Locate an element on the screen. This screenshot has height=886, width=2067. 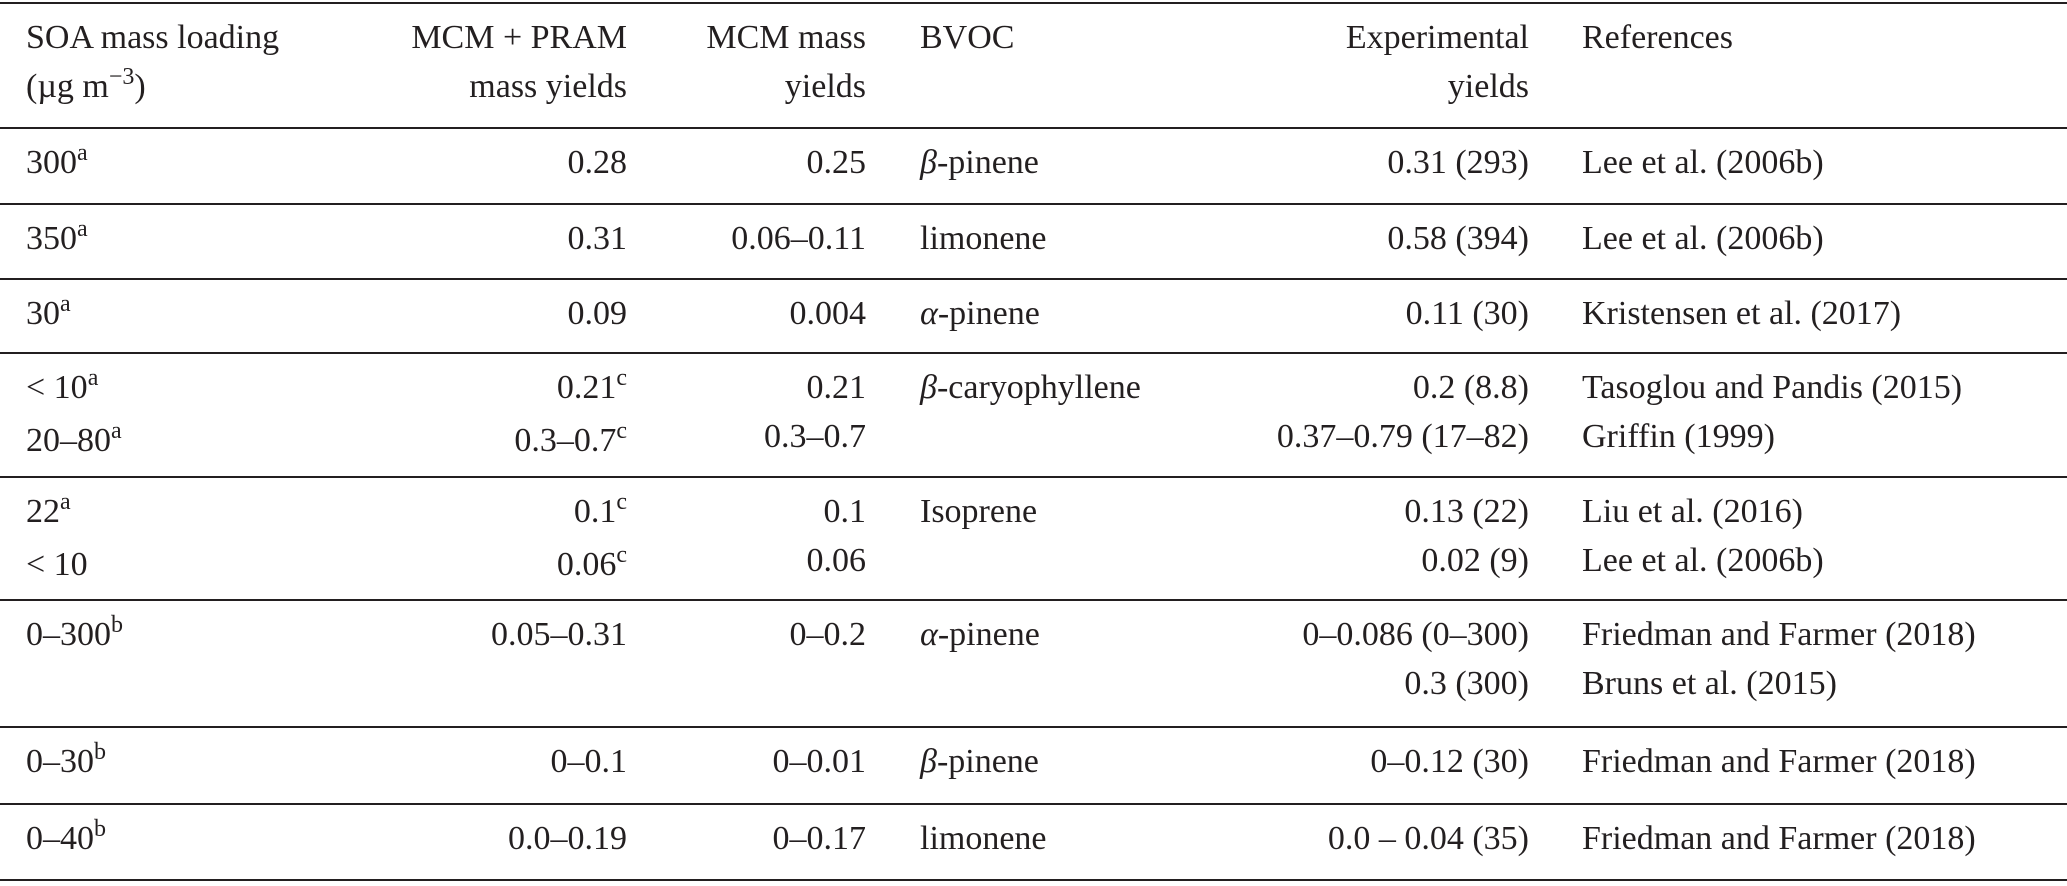
cell-line: 0.1 is located at coordinates (837, 511).